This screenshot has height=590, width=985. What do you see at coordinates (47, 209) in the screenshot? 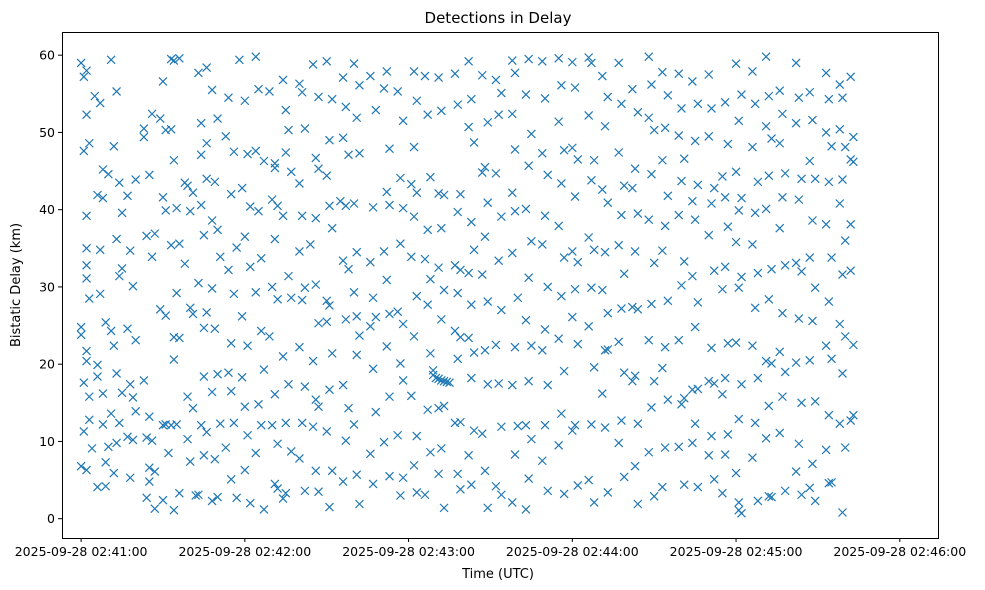
I see `y-tick-label: 40` at bounding box center [47, 209].